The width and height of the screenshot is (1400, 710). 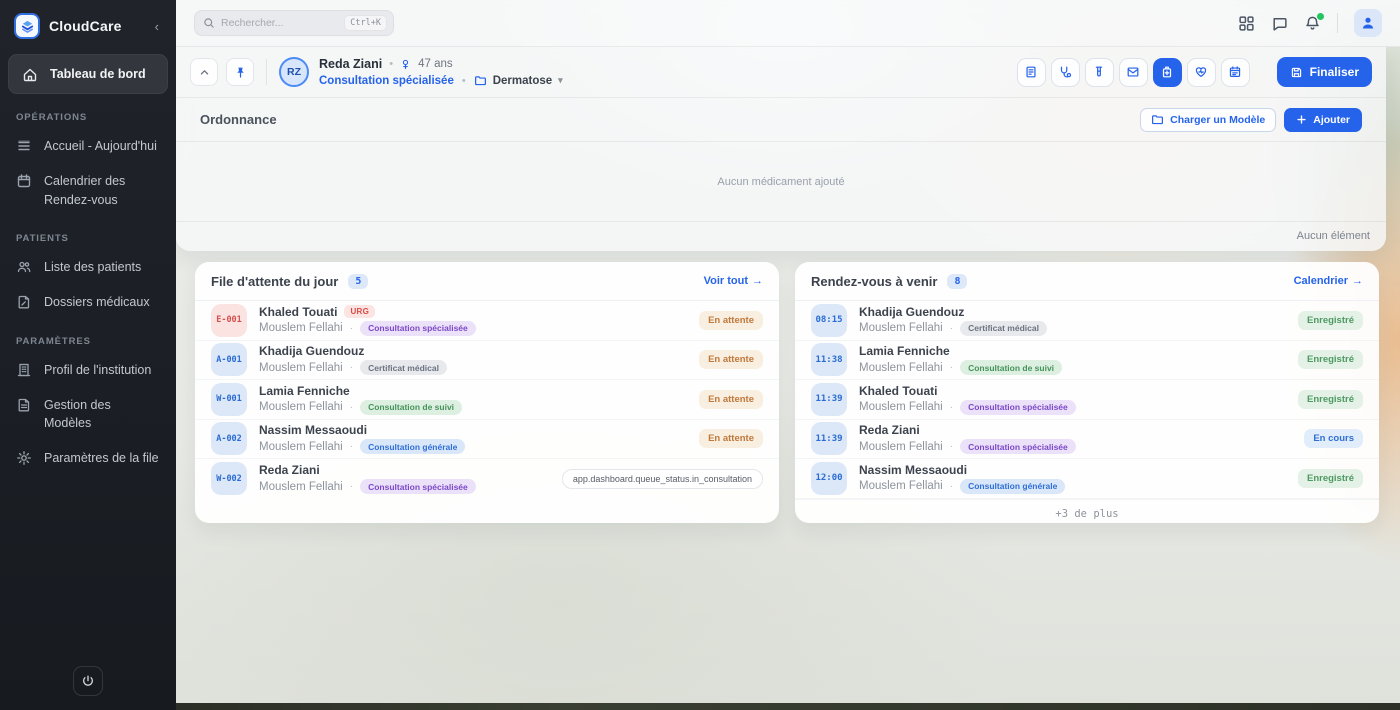 I want to click on sidebar-item-dossiers: Dossiers médicaux, so click(x=88, y=302).